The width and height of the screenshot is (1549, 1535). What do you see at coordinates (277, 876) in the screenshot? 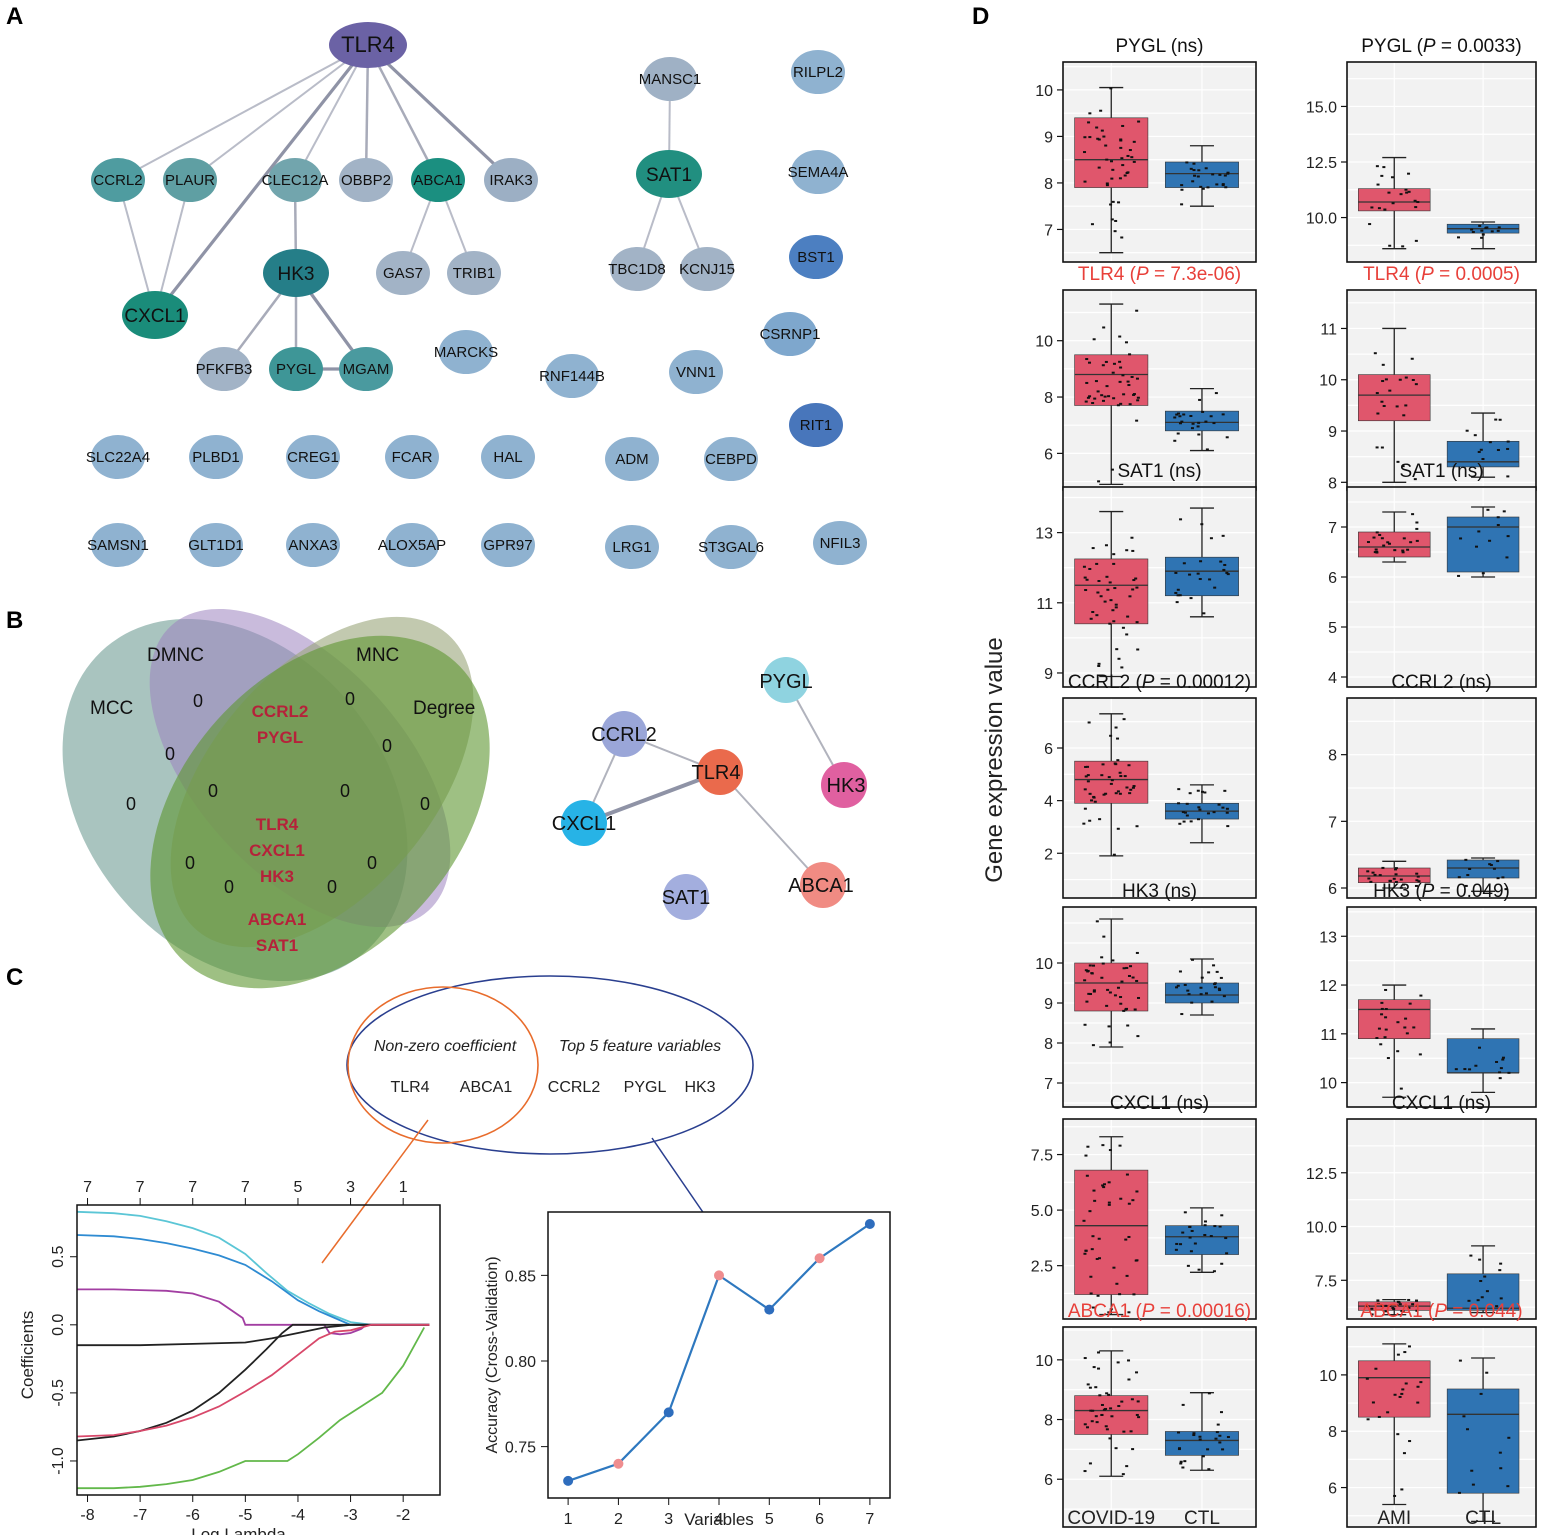
I see `venn-gene: HK3` at bounding box center [277, 876].